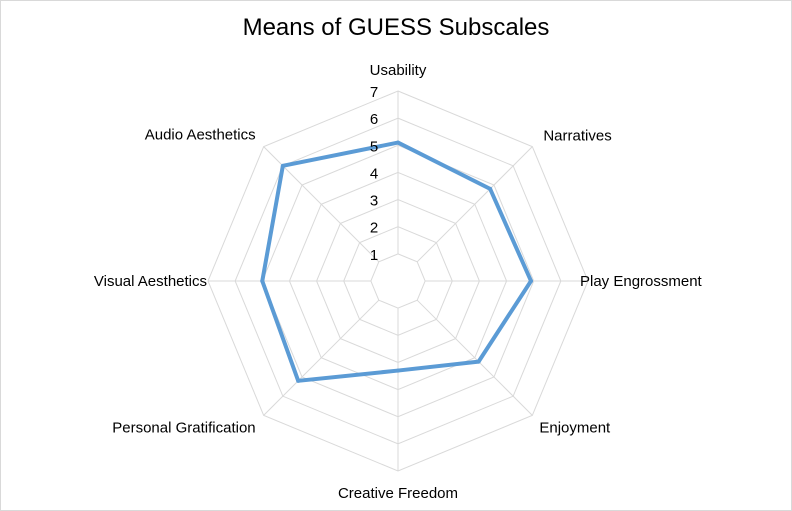 The width and height of the screenshot is (792, 511). I want to click on category-label: Narratives, so click(577, 136).